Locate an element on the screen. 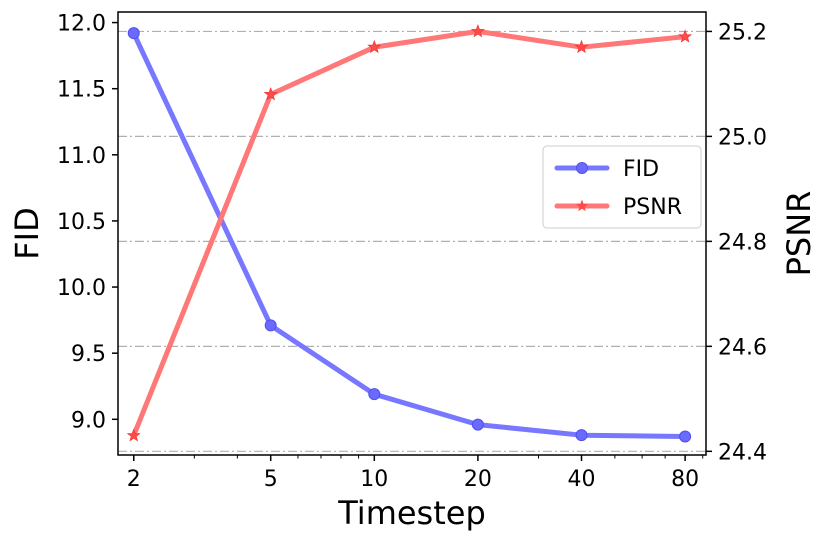  x-tick-label-5: 80 is located at coordinates (685, 479).